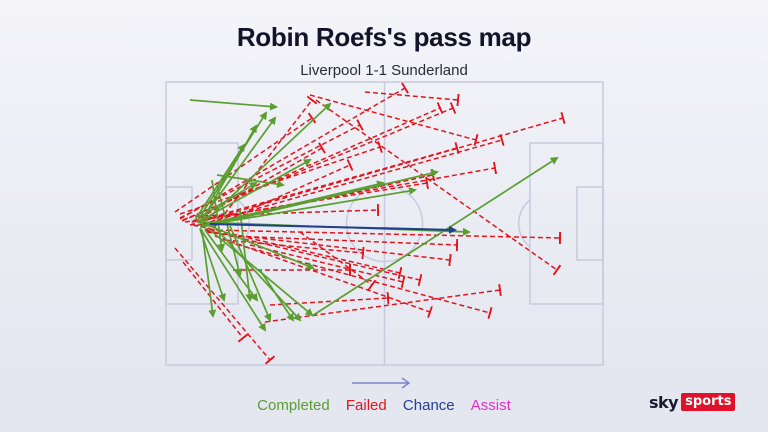 The image size is (768, 432). I want to click on right-six-yard-box, so click(590, 223).